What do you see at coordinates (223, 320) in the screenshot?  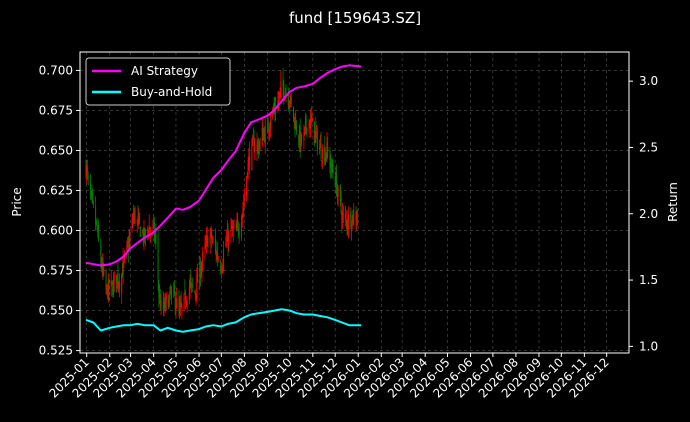 I see `buy-and-hold-line` at bounding box center [223, 320].